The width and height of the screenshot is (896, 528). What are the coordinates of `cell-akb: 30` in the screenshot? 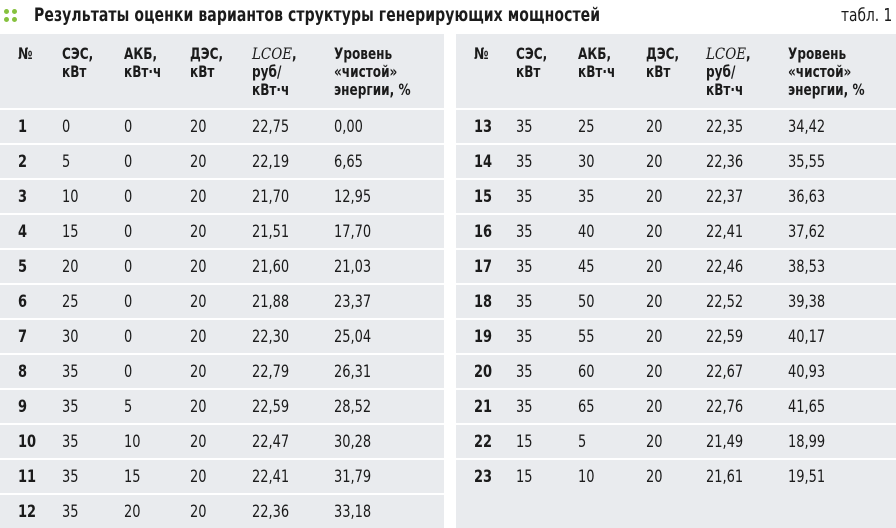 It's located at (586, 162).